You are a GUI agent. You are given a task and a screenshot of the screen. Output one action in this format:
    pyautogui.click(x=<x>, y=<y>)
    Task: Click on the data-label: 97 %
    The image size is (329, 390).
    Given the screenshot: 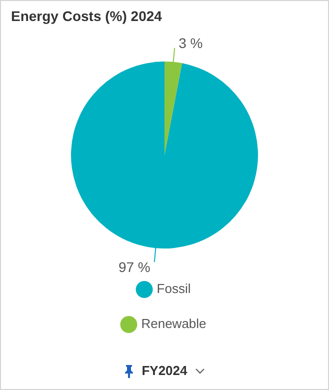 What is the action you would take?
    pyautogui.click(x=134, y=266)
    